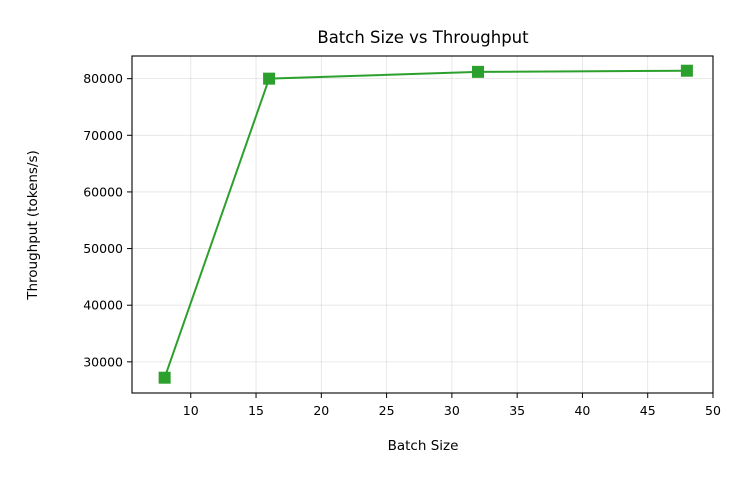 The width and height of the screenshot is (750, 480). What do you see at coordinates (103, 305) in the screenshot?
I see `y-tick-label: 40000` at bounding box center [103, 305].